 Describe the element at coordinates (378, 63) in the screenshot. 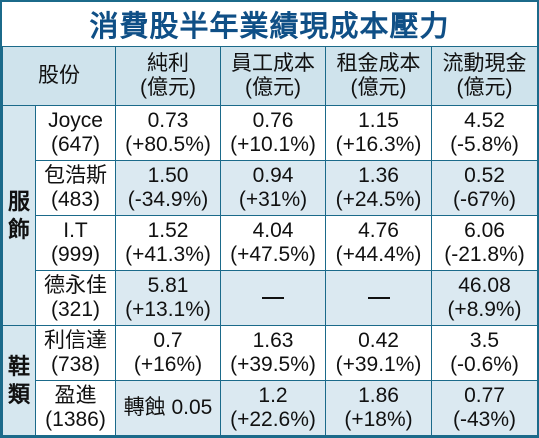

I see `header-label: 租金成本` at that location.